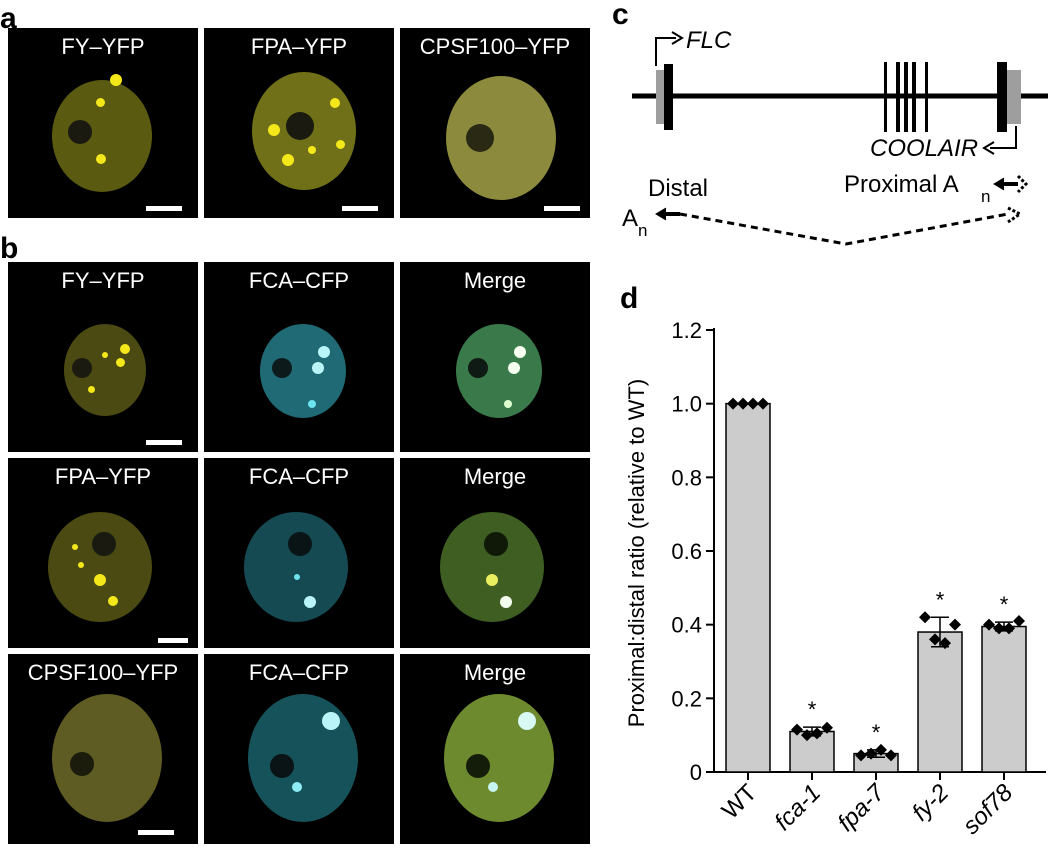 This screenshot has height=856, width=1048. I want to click on flc-label: FLC, so click(709, 40).